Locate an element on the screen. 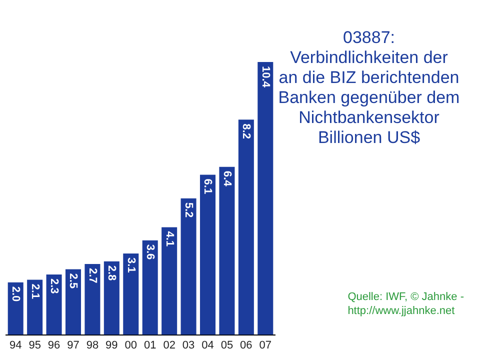 This screenshot has height=360, width=480. x-tick-label: 03 is located at coordinates (188, 345).